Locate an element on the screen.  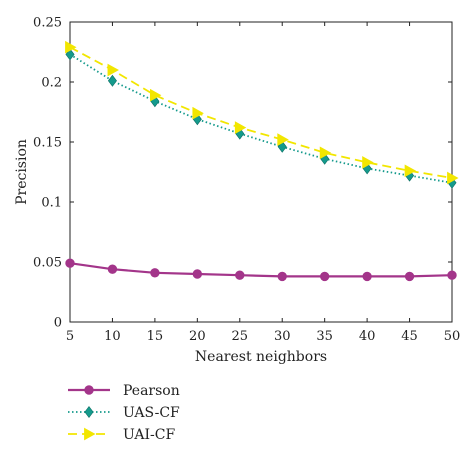
legend-label: UAI-CF is located at coordinates (149, 435).